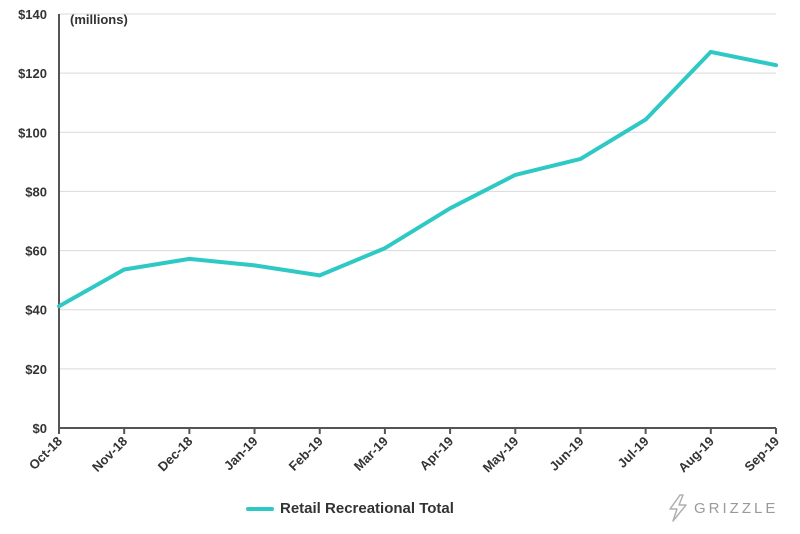  I want to click on x-tick-label: Jun-19, so click(566, 454).